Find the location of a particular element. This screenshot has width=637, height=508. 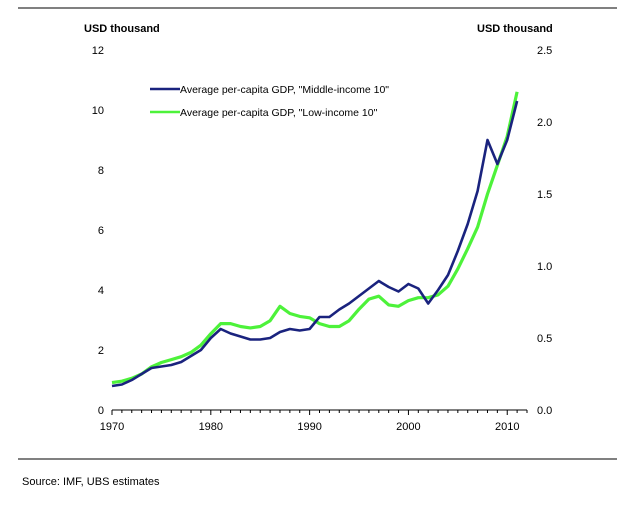

left-axis-unit: USD thousand is located at coordinates (122, 29).